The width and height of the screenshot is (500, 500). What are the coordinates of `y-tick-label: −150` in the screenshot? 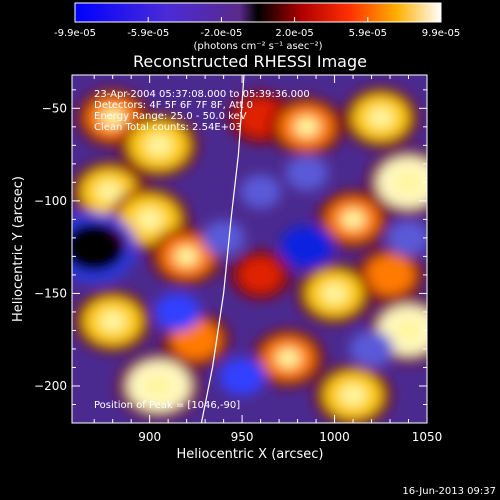 It's located at (50, 293).